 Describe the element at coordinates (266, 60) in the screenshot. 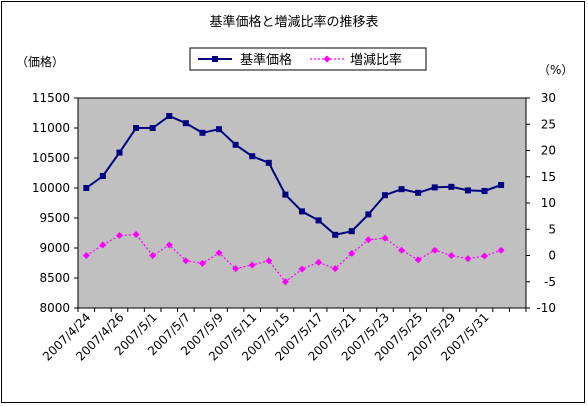

I see `legend-label: 基準価格` at that location.